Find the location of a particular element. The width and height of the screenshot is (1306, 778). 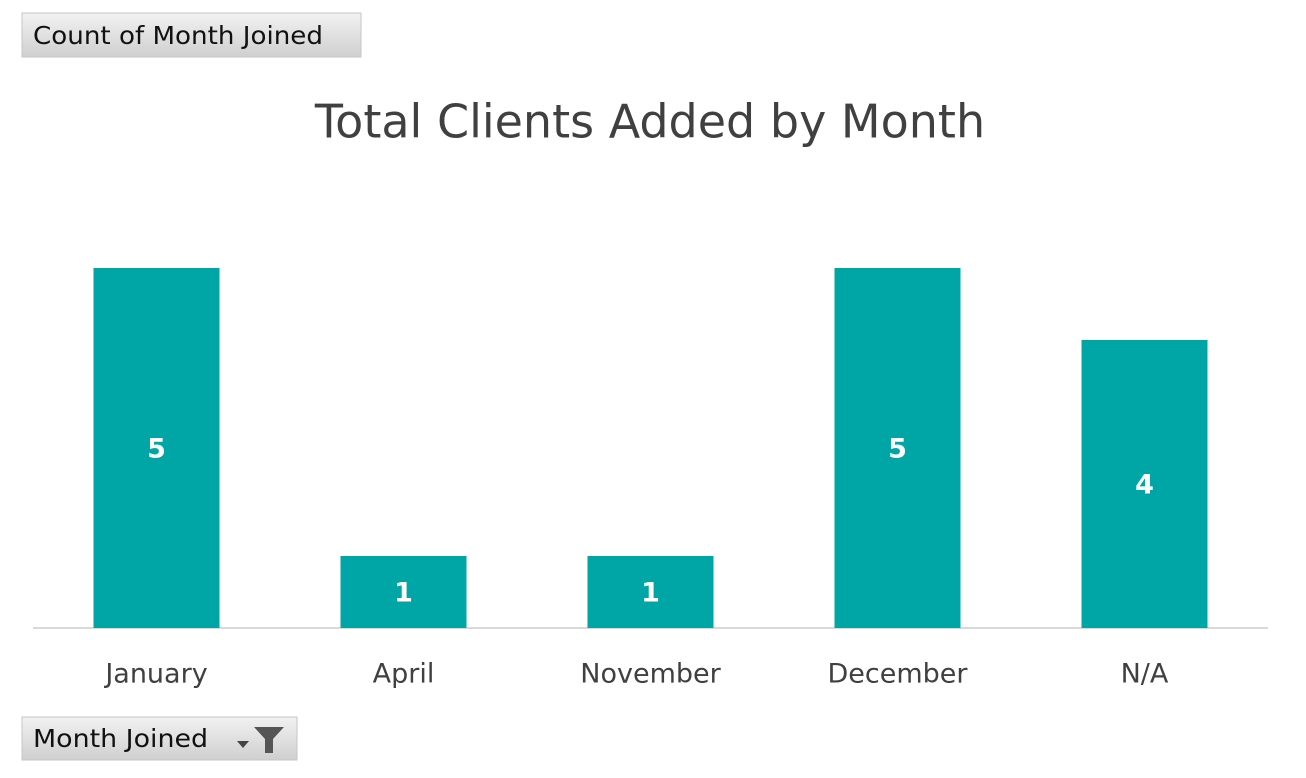

value-field-button is located at coordinates (191, 35).